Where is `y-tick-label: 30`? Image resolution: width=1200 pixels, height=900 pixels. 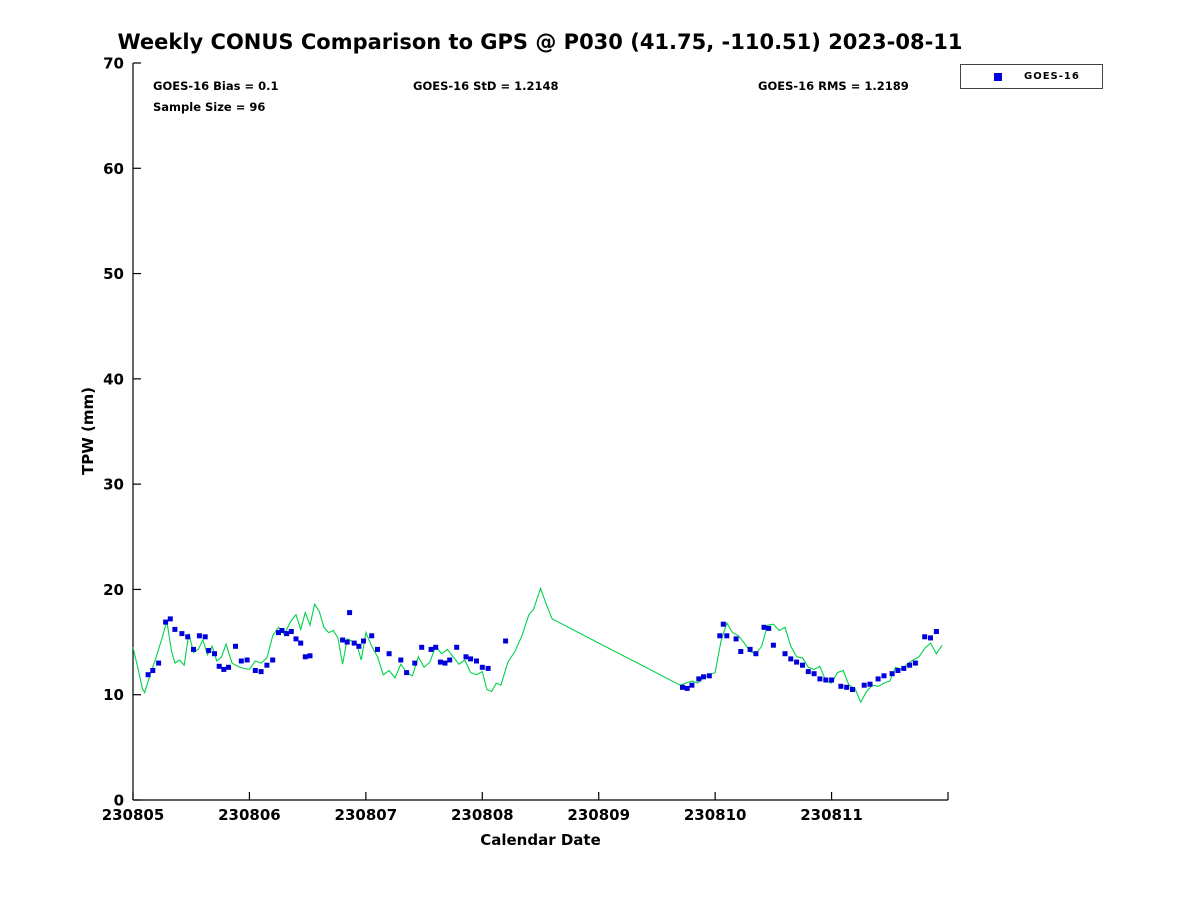 y-tick-label: 30 is located at coordinates (113, 485).